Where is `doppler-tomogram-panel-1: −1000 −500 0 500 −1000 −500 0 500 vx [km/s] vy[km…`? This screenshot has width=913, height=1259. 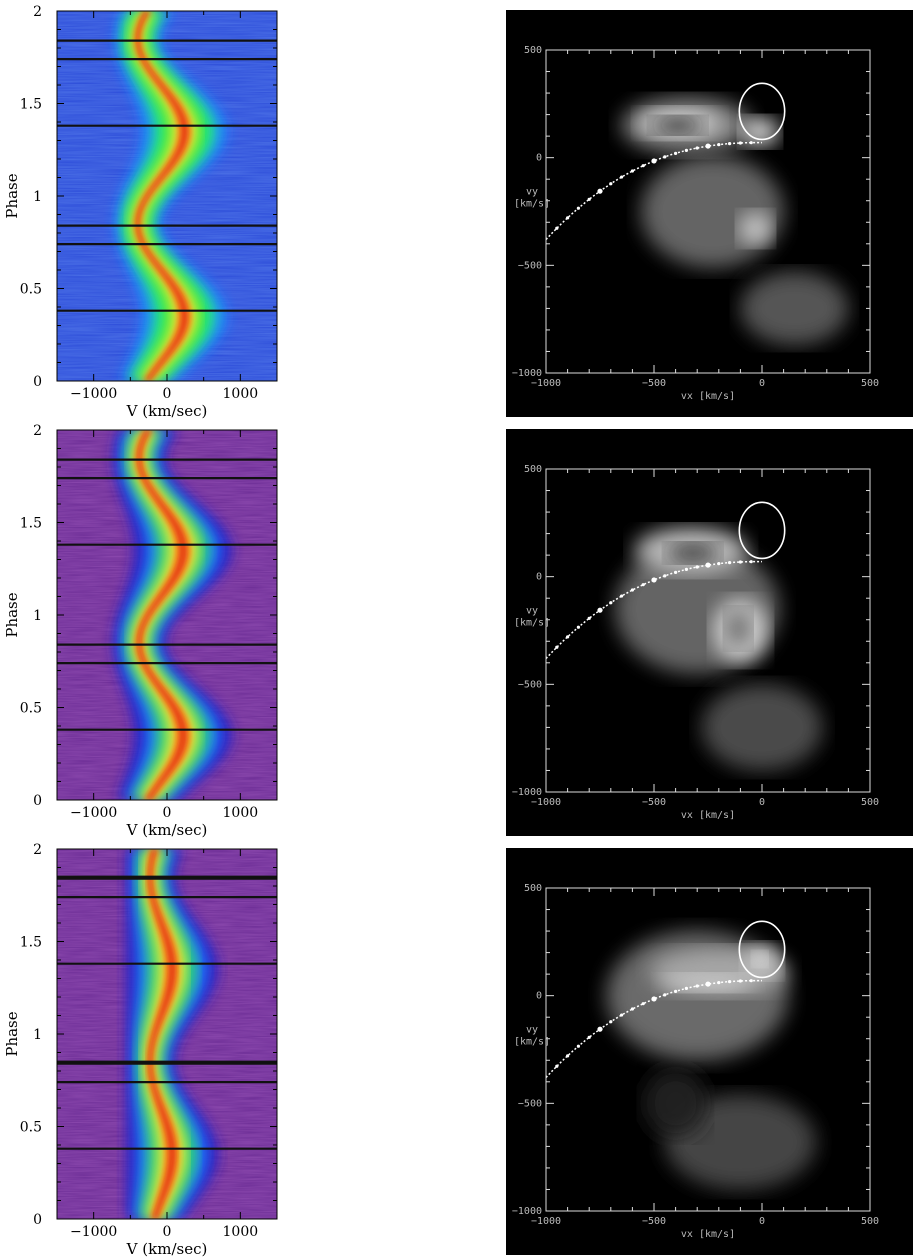
doppler-tomogram-panel-1: −1000 −500 0 500 −1000 −500 0 500 vx [km/s] vy[km… is located at coordinates (709, 213).